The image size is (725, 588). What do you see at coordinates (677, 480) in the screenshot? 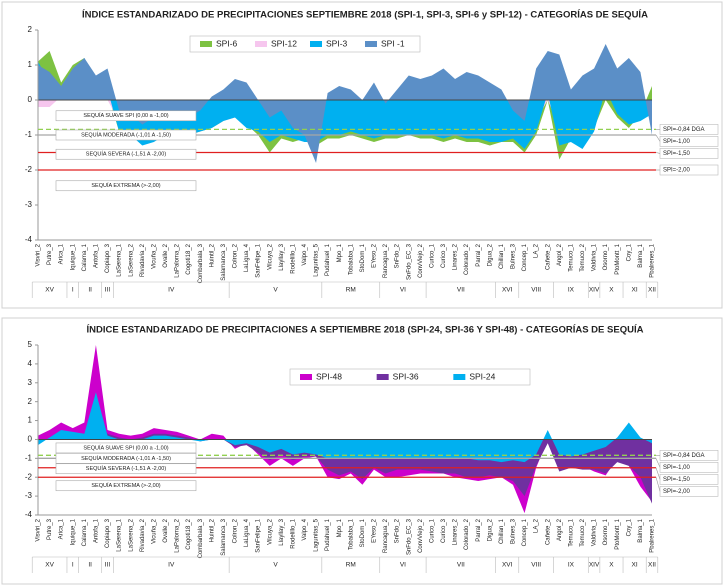
I see `reference-label: SPI=-1,50` at bounding box center [677, 480].